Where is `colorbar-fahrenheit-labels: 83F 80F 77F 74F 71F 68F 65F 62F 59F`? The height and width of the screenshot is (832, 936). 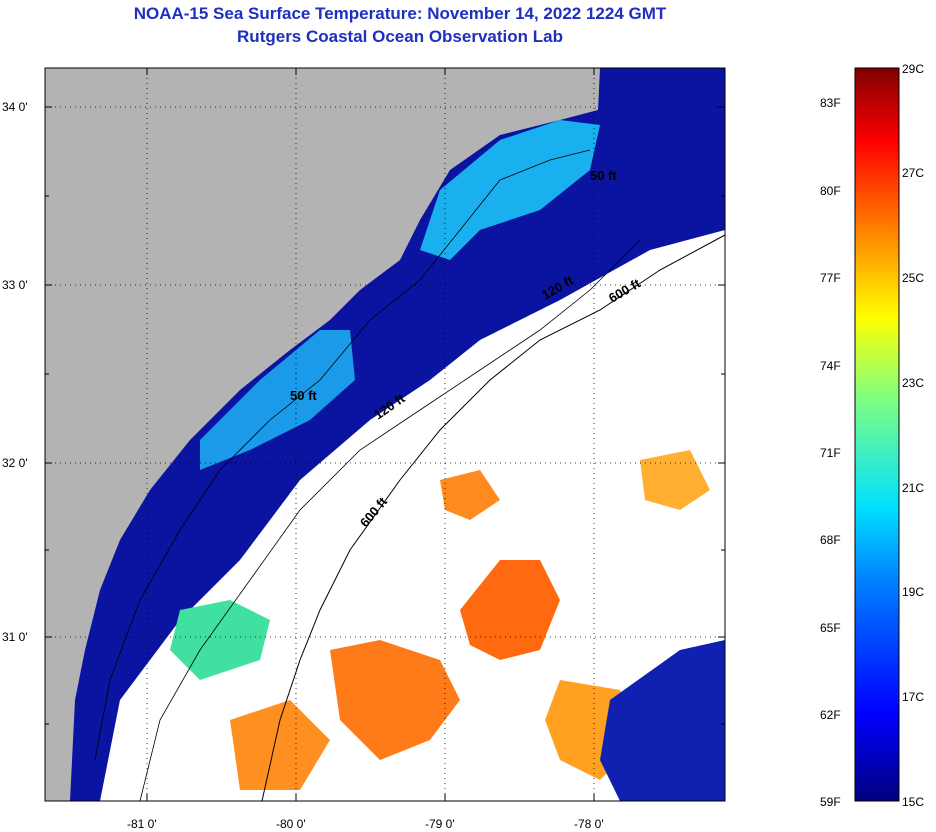 colorbar-fahrenheit-labels: 83F 80F 77F 74F 71F 68F 65F 62F 59F is located at coordinates (830, 452).